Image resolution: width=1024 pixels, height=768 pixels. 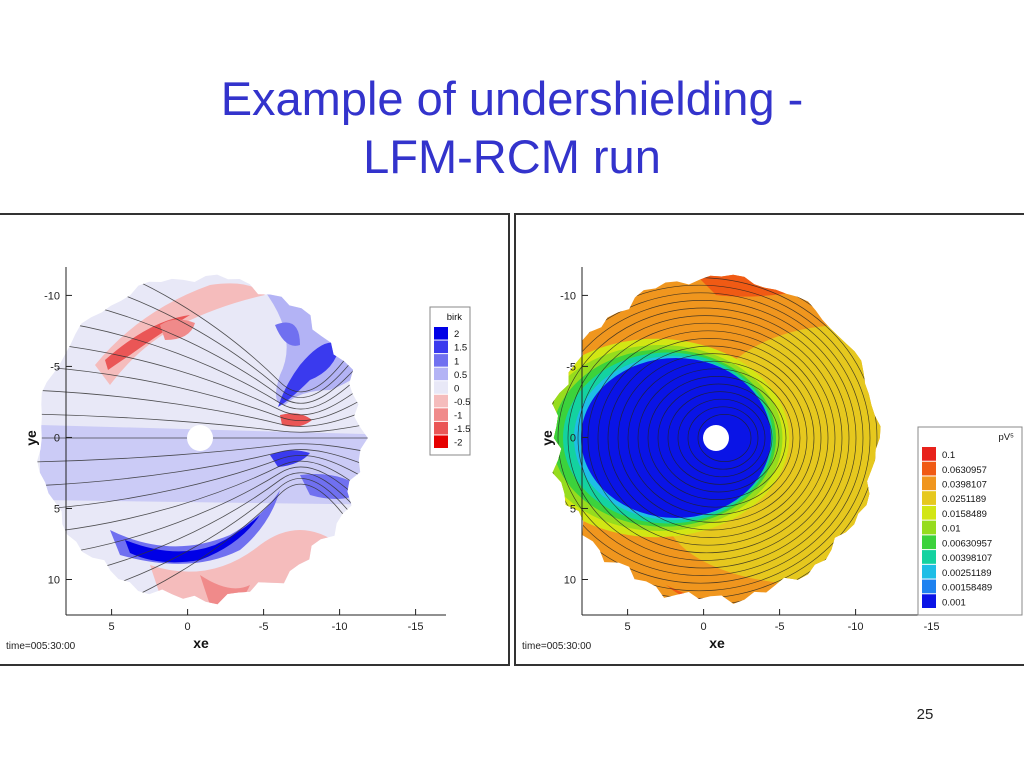 I want to click on legend-title: birk, so click(x=455, y=317).